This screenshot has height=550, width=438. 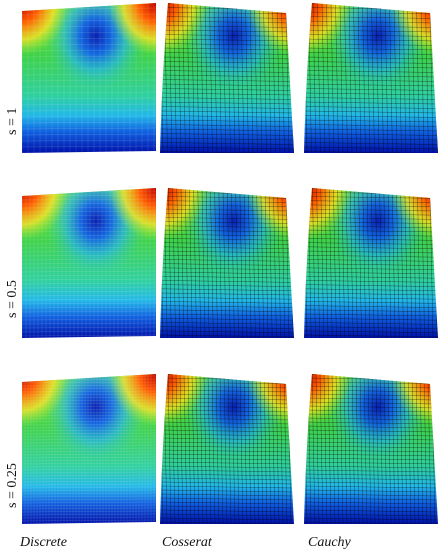 I want to click on column-label: Cauchy, so click(x=330, y=542).